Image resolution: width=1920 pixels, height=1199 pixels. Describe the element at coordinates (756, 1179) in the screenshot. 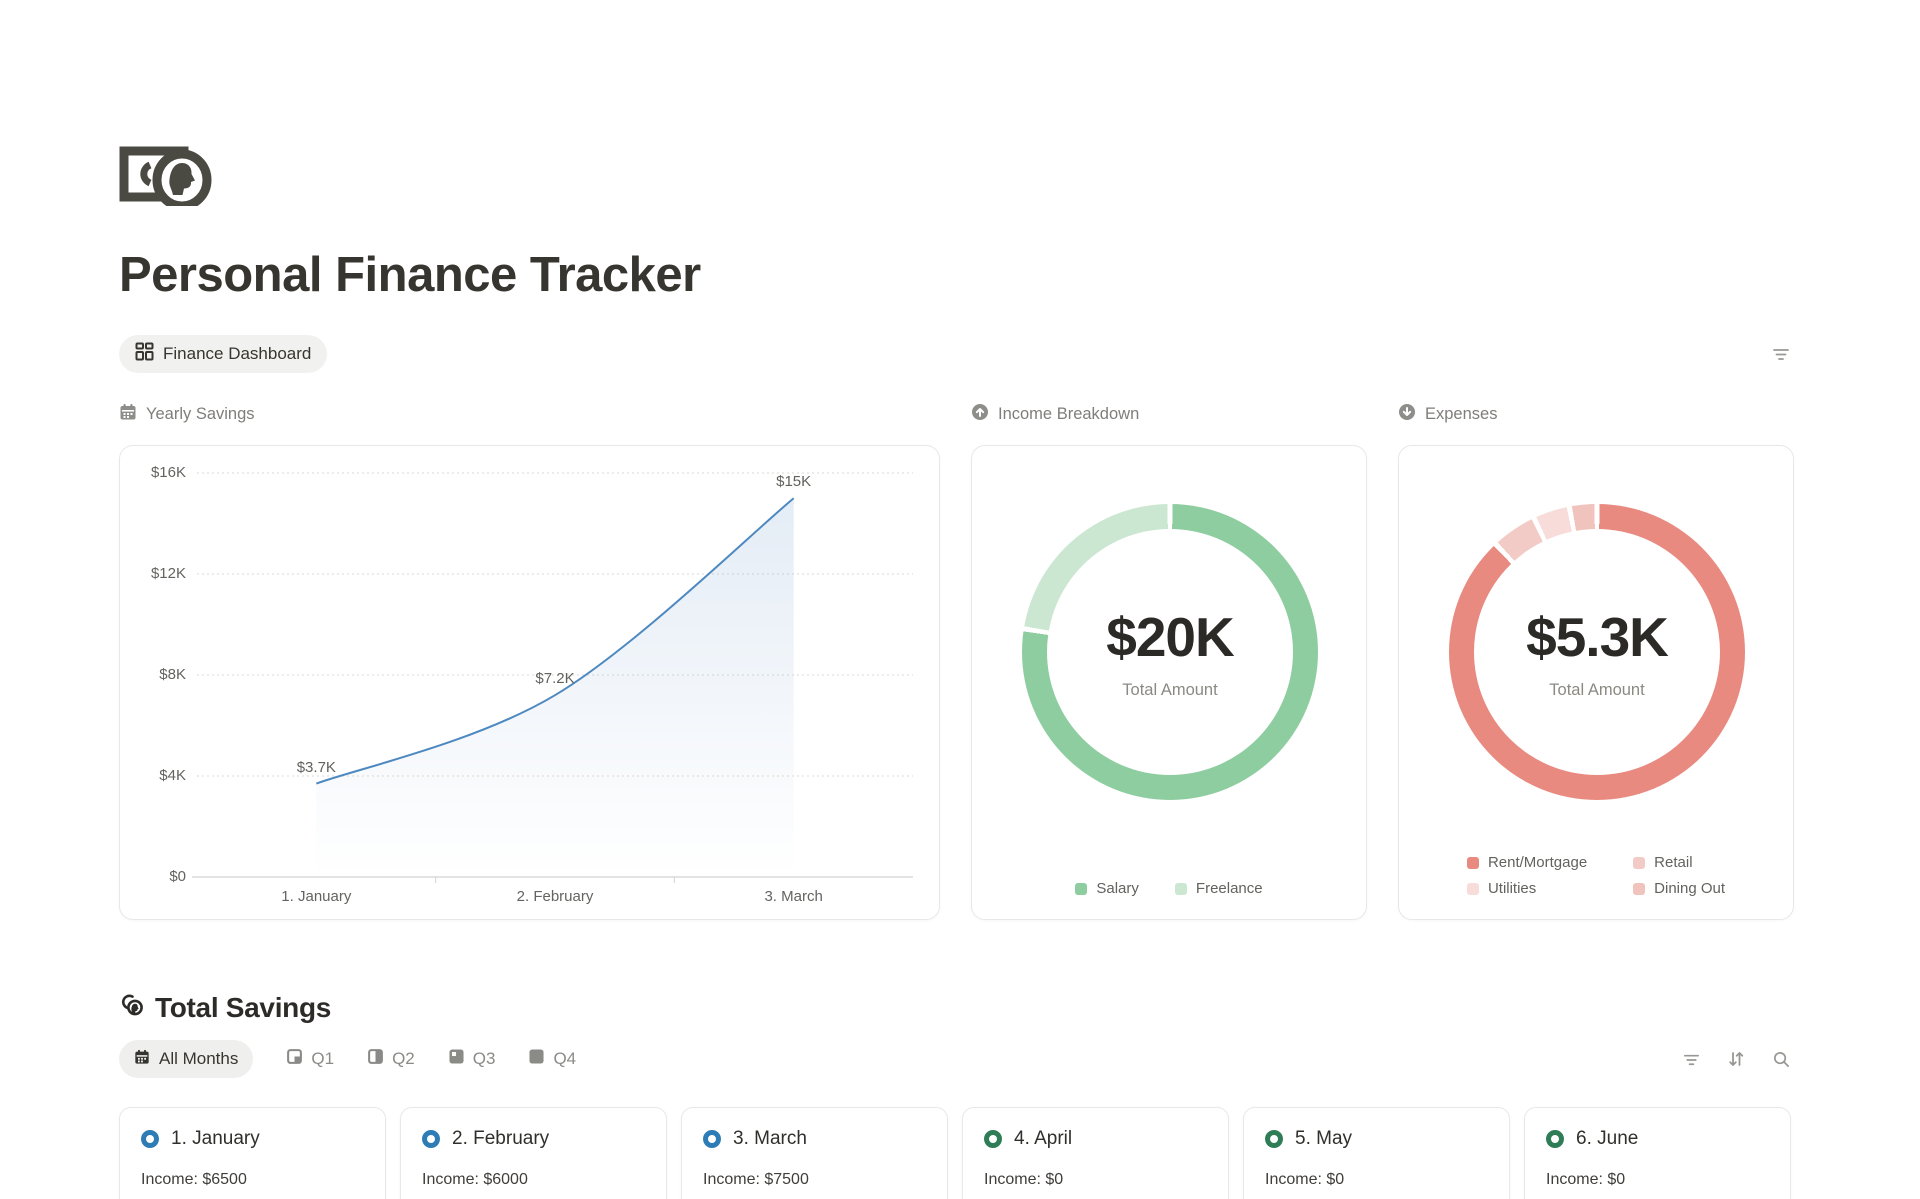

I see `month-card-income: Income: $7500` at that location.